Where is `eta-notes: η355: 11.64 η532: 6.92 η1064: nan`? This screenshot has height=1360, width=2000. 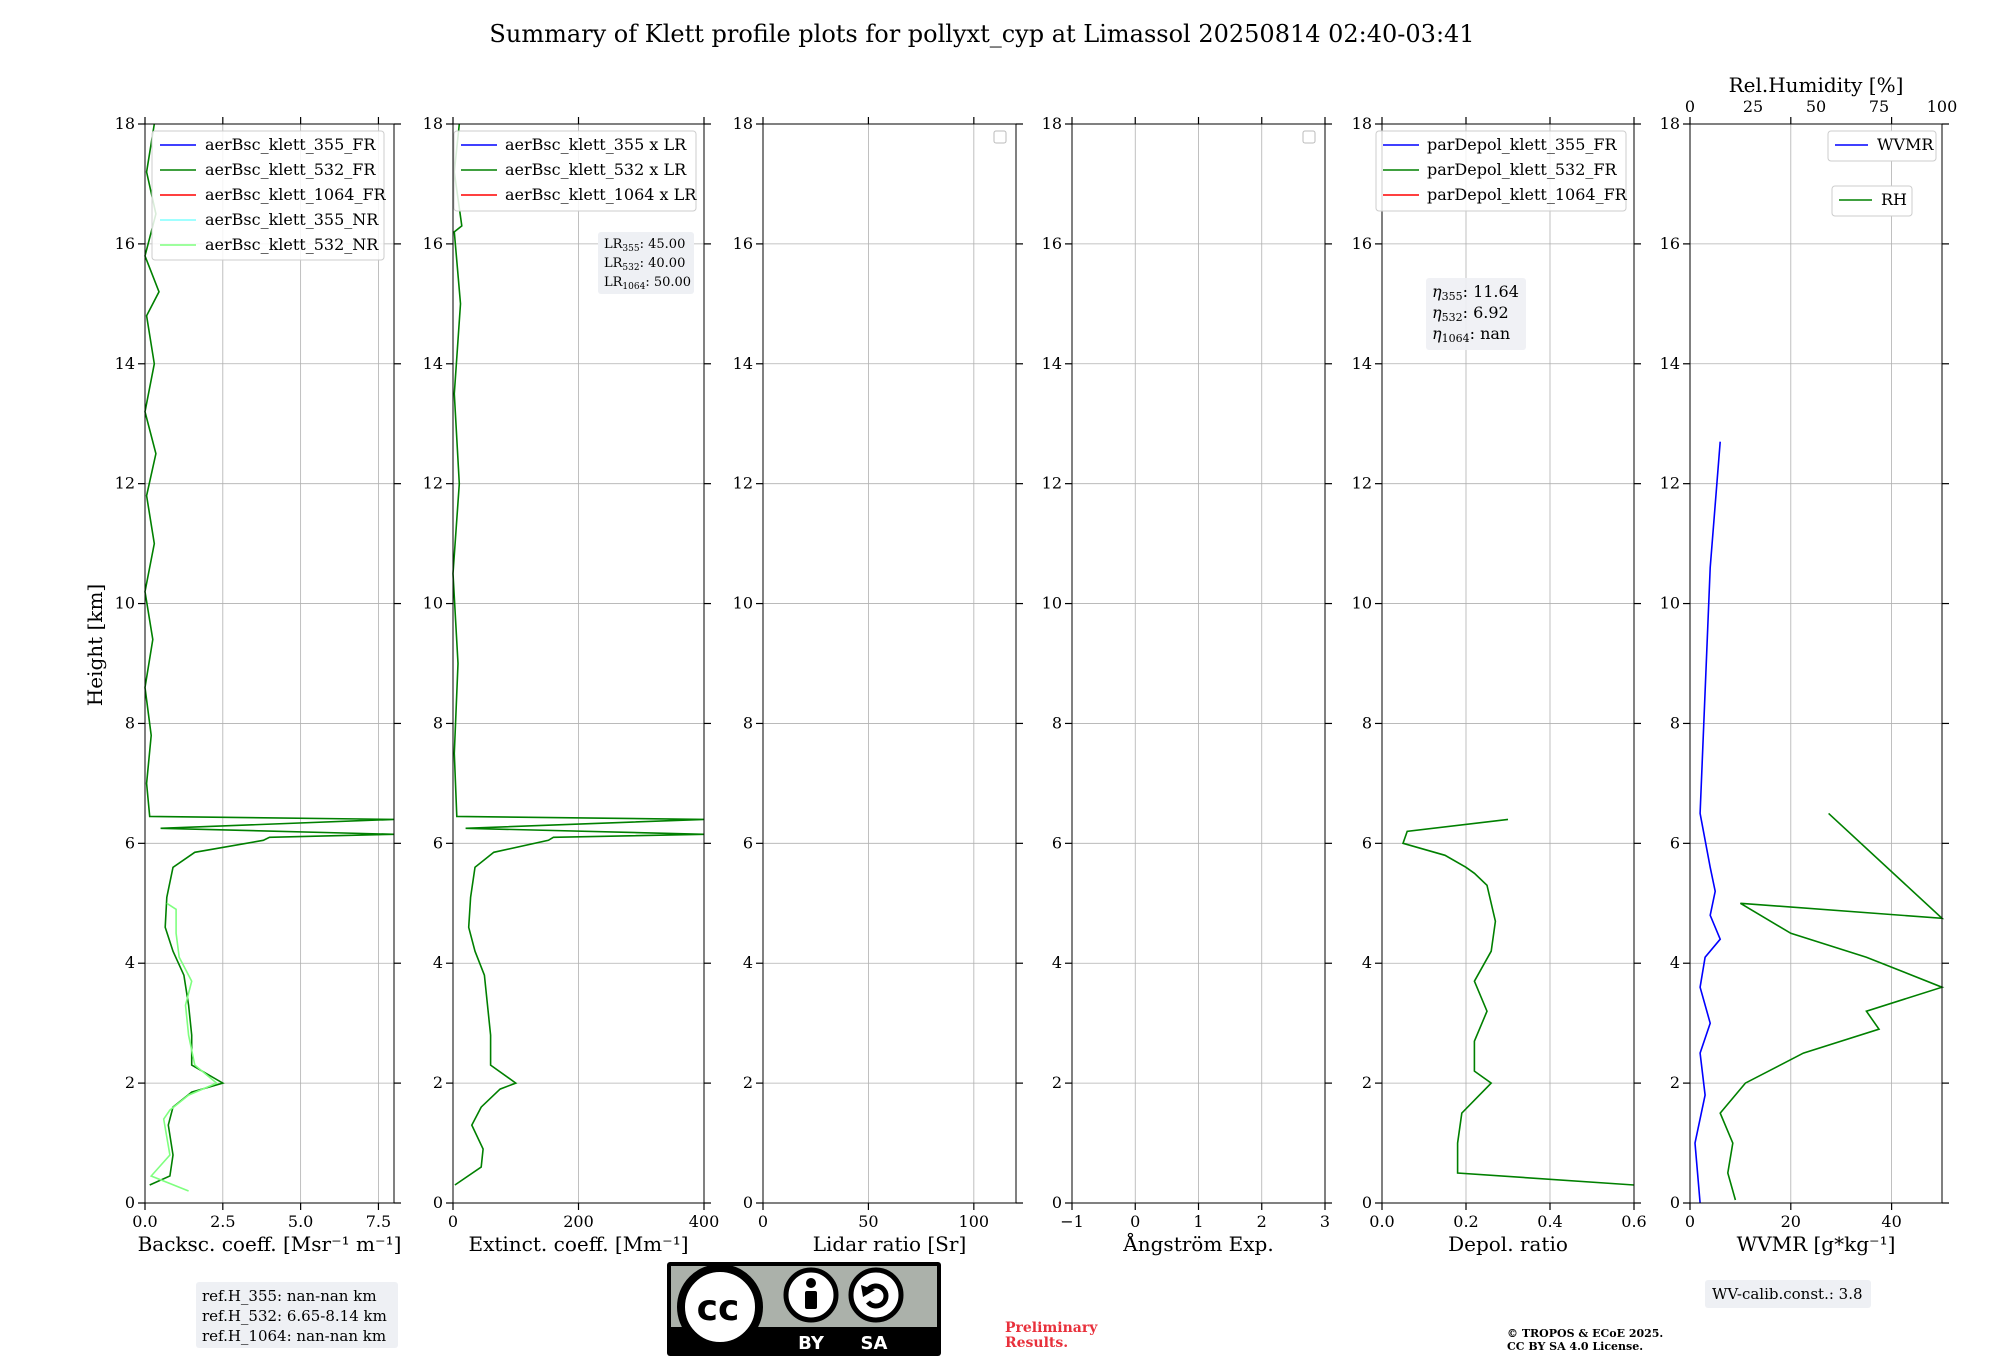 eta-notes: η355: 11.64 η532: 6.92 η1064: nan is located at coordinates (1476, 314).